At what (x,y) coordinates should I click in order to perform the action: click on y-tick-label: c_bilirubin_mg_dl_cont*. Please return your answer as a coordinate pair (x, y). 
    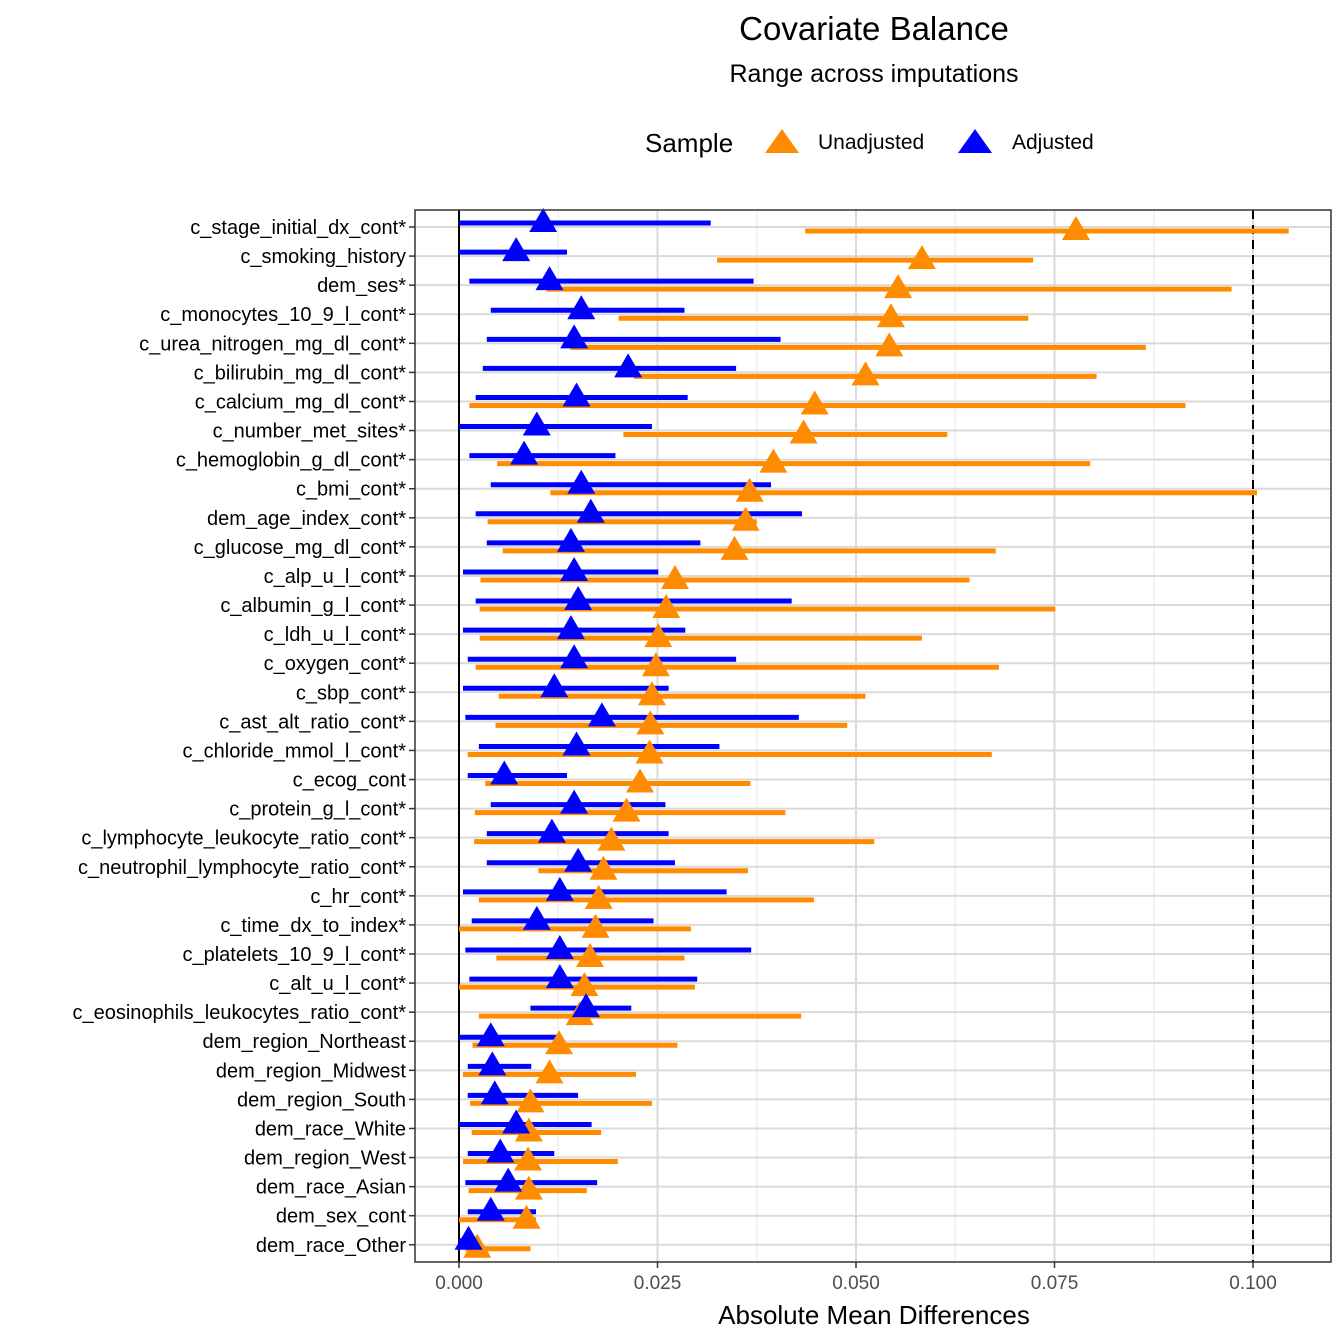
    Looking at the image, I should click on (300, 373).